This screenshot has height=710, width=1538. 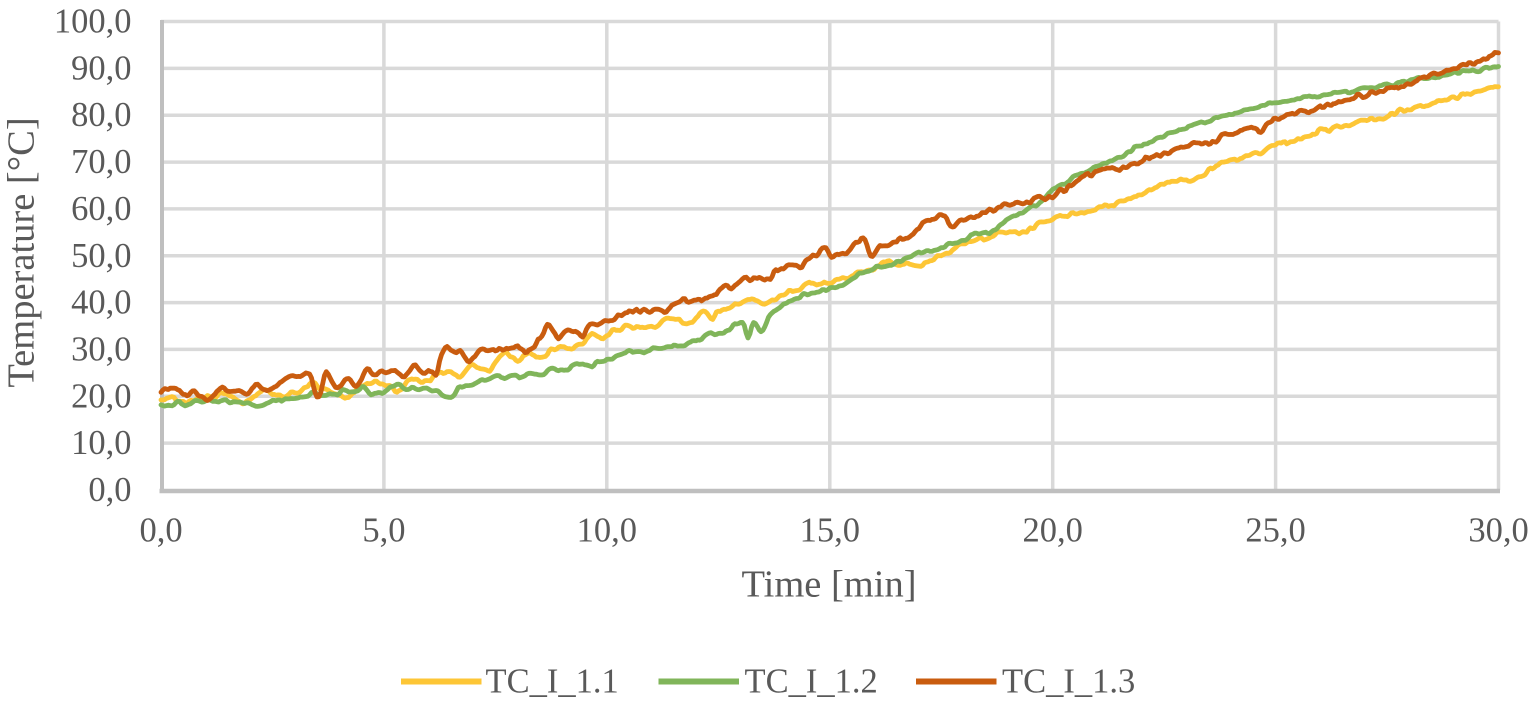 I want to click on svg-text: 100,0, so click(x=93, y=22).